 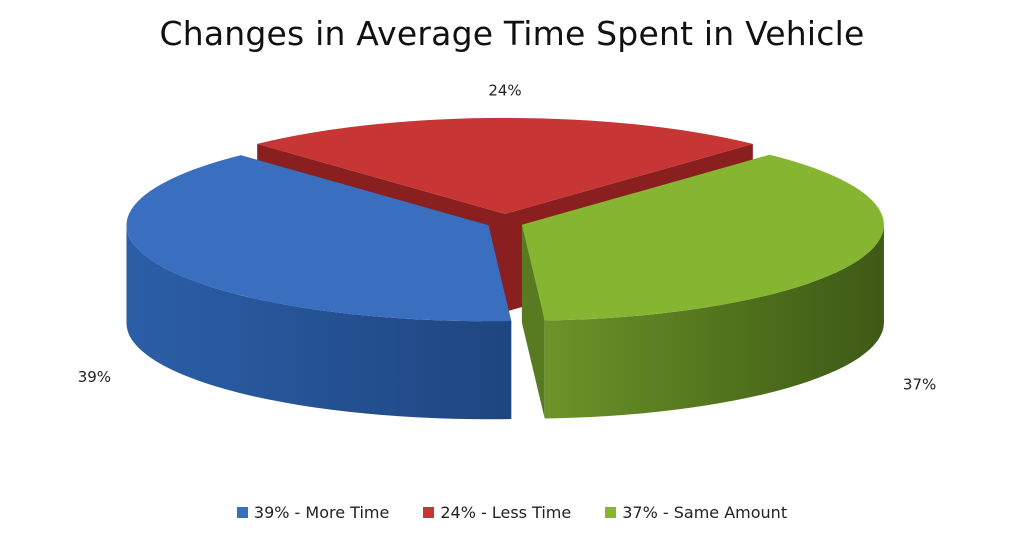 What do you see at coordinates (506, 512) in the screenshot?
I see `legend-label: 24% - Less Time` at bounding box center [506, 512].